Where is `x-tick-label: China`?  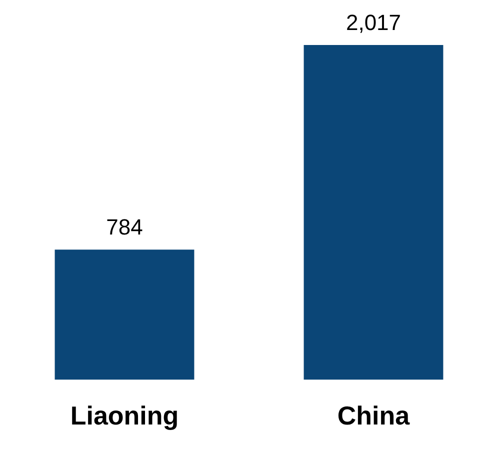 x-tick-label: China is located at coordinates (373, 415).